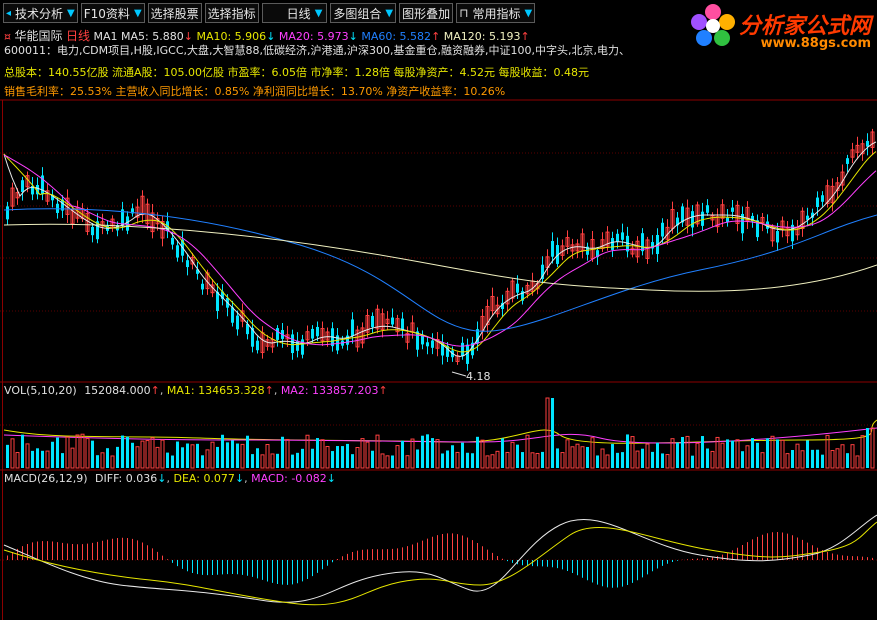 This screenshot has height=620, width=877. I want to click on ma60-value: MA60: 5.582, so click(396, 36).